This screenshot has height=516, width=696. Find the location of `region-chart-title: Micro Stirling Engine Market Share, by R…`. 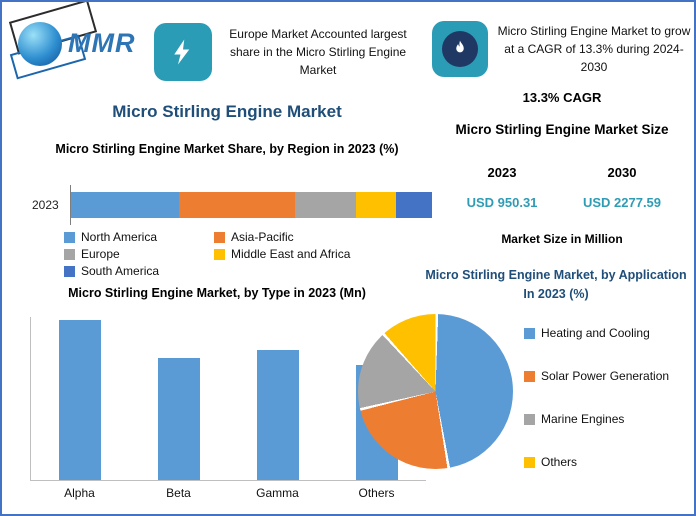

region-chart-title: Micro Stirling Engine Market Share, by R… is located at coordinates (227, 149).